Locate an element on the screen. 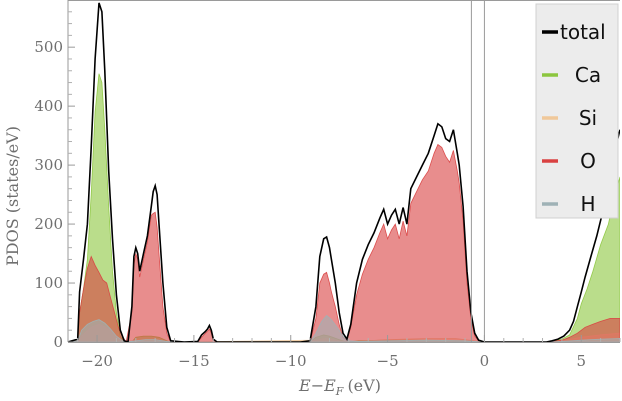 The image size is (622, 401). y-tick-label: 300 is located at coordinates (48, 165).